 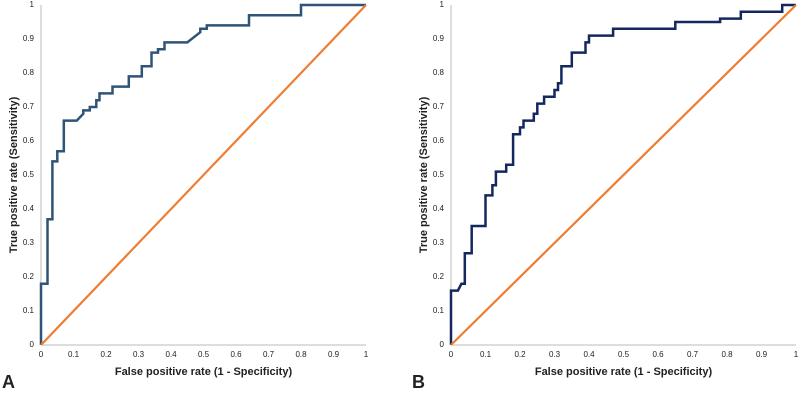 What do you see at coordinates (418, 382) in the screenshot?
I see `panel-label: B` at bounding box center [418, 382].